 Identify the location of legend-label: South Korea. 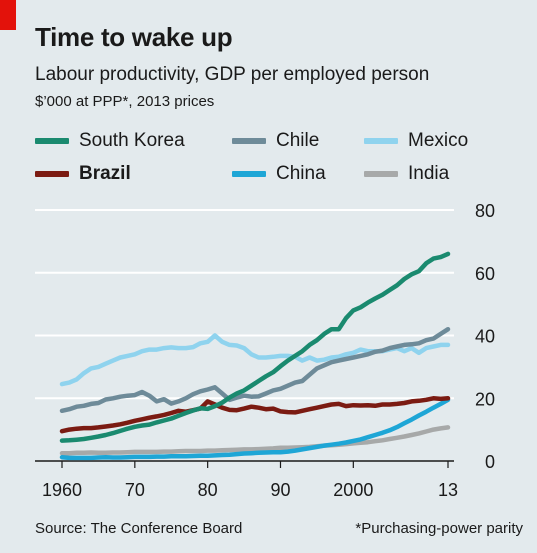
(132, 140).